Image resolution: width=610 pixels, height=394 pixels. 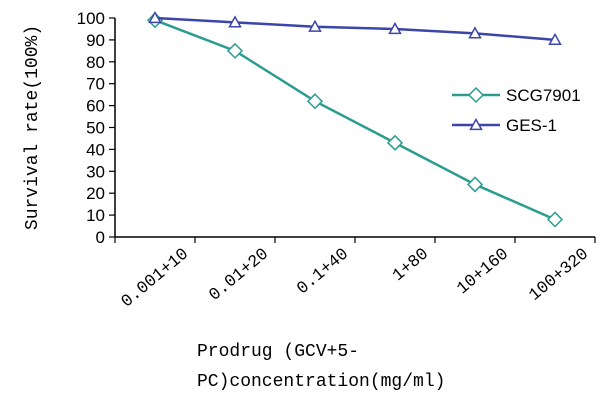 I want to click on x-tick-labels: 0.001+10 0.01+20 0.1+40 1+80 10+160 100+320, so click(x=355, y=278).